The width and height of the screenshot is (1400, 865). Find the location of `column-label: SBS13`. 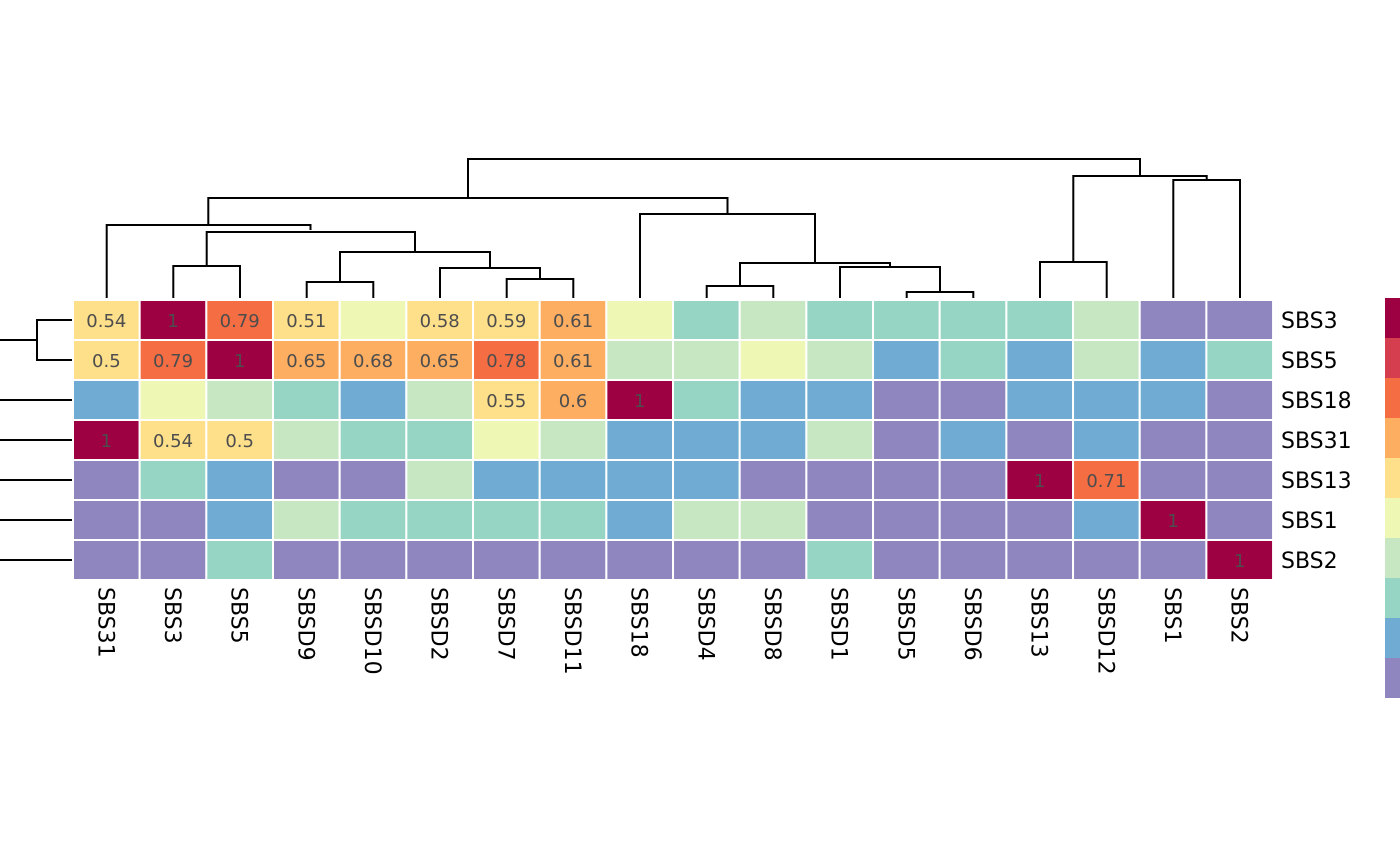

column-label: SBS13 is located at coordinates (1038, 622).